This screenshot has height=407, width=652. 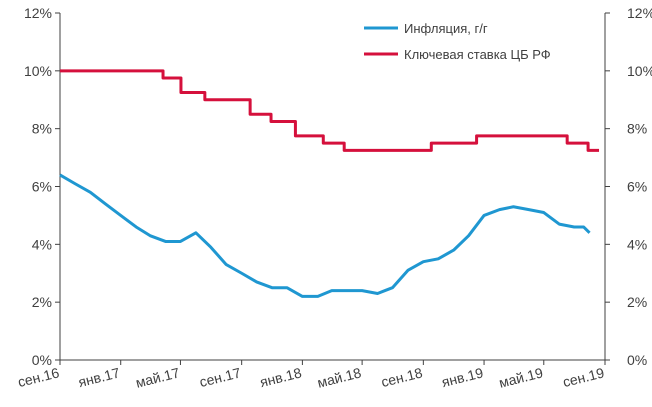 I want to click on x-tick-label: янв.18, so click(x=280, y=377).